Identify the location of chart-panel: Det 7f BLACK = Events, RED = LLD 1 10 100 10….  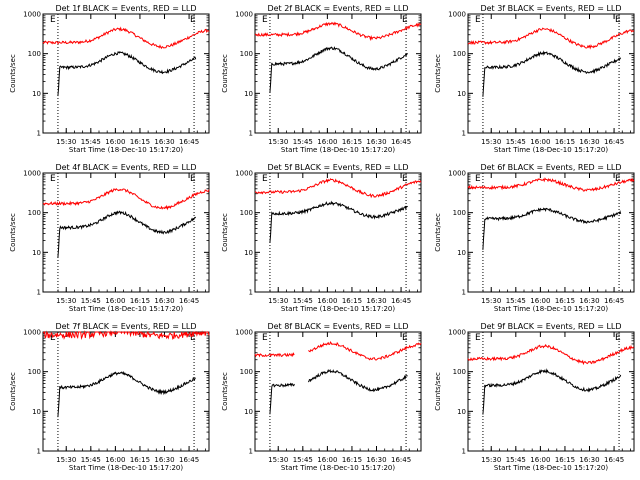
(109, 397).